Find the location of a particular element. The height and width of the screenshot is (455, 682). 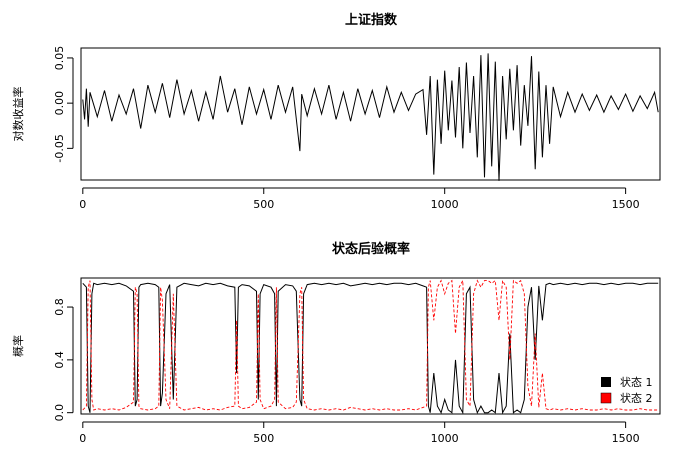

y-tick-label: 0.4 is located at coordinates (59, 360).